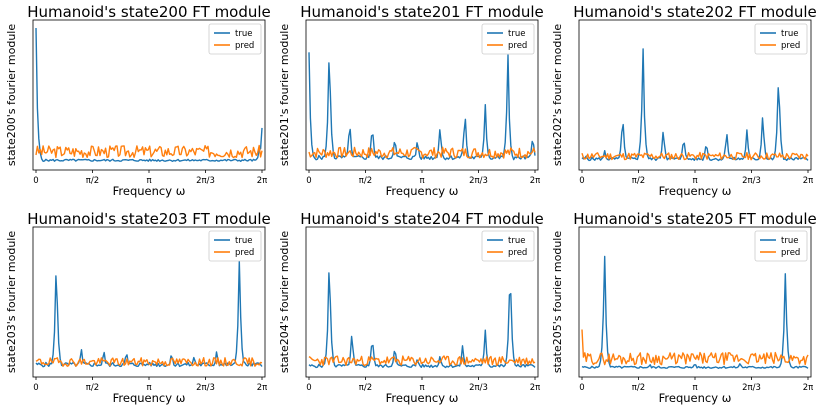  I want to click on chart-title: Humanoid's state204 FT module, so click(422, 219).